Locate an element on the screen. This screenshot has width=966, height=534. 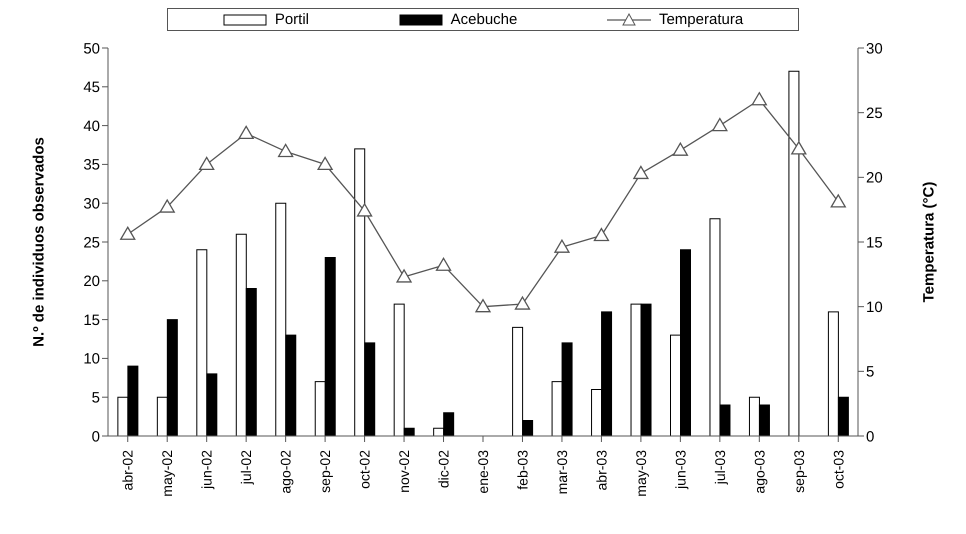
y-tick-label: 40 is located at coordinates (91, 126).